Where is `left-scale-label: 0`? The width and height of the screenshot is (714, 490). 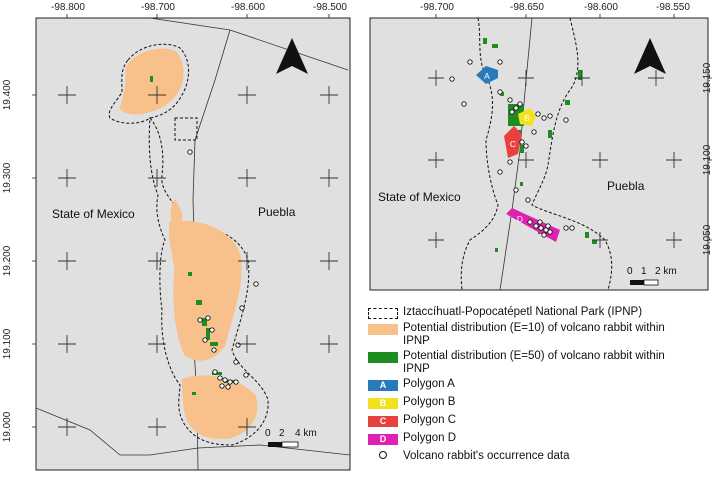
left-scale-label: 0 is located at coordinates (268, 433).